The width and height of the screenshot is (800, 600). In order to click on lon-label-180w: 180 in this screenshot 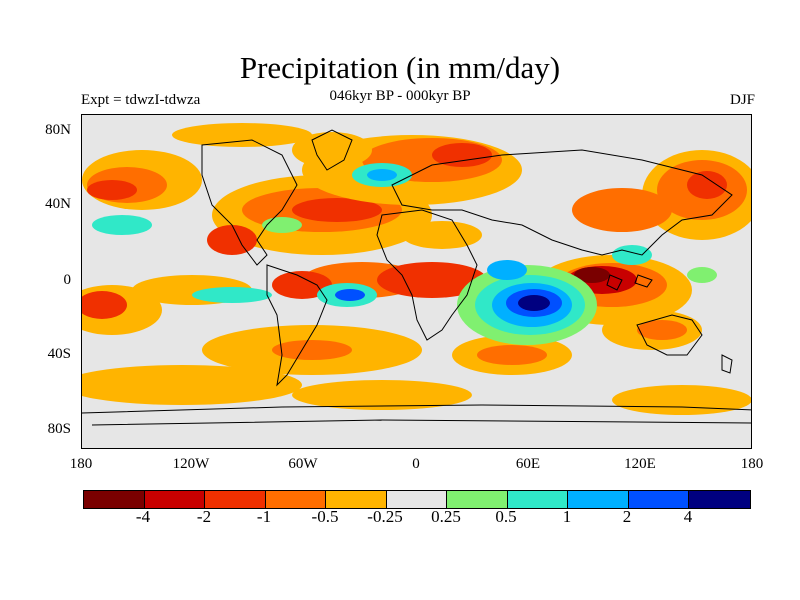, I will do `click(81, 464)`.